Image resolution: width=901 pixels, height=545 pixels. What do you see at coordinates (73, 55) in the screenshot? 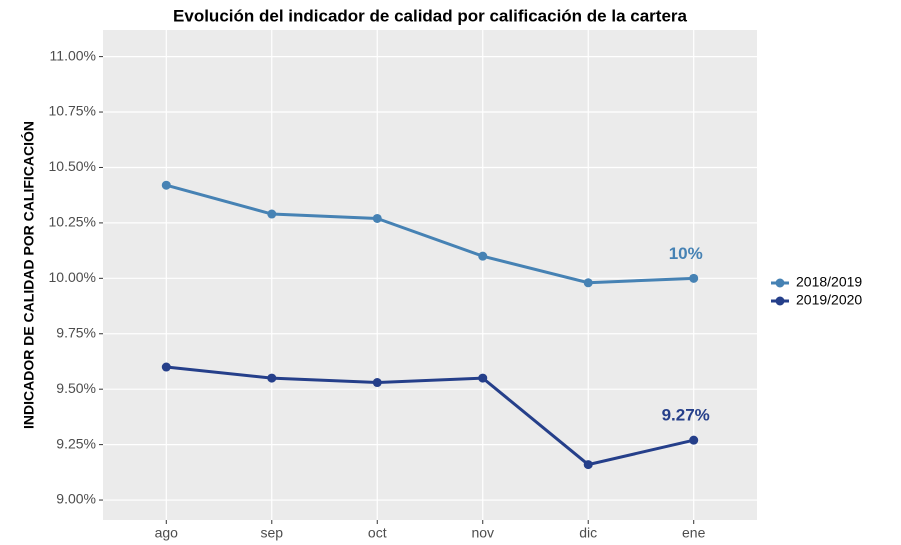
I see `y-tick-label: 11.00%` at bounding box center [73, 55].